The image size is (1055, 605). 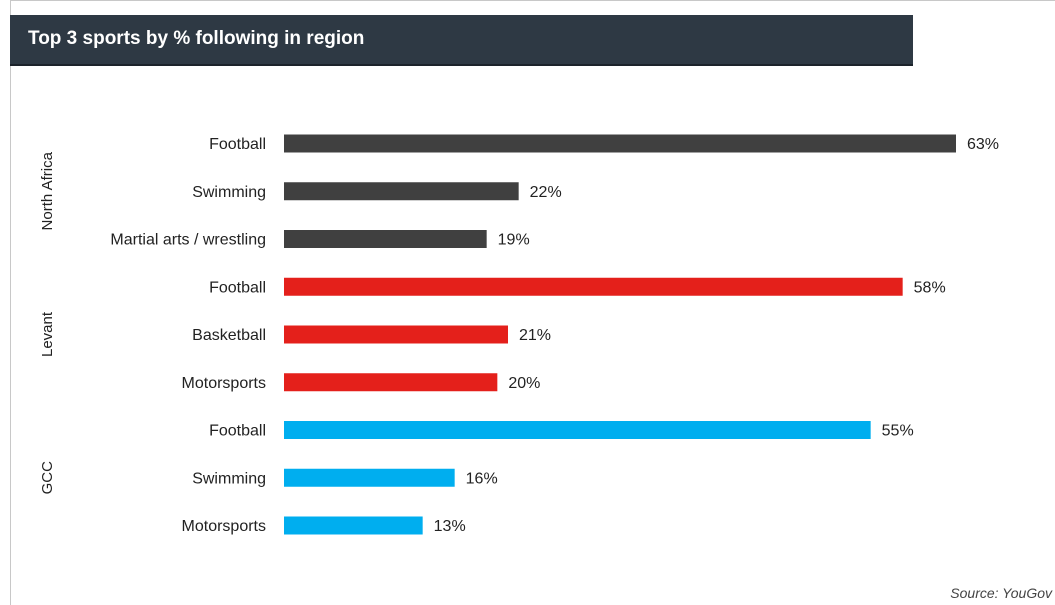 I want to click on group-label: North Africa, so click(x=47, y=190).